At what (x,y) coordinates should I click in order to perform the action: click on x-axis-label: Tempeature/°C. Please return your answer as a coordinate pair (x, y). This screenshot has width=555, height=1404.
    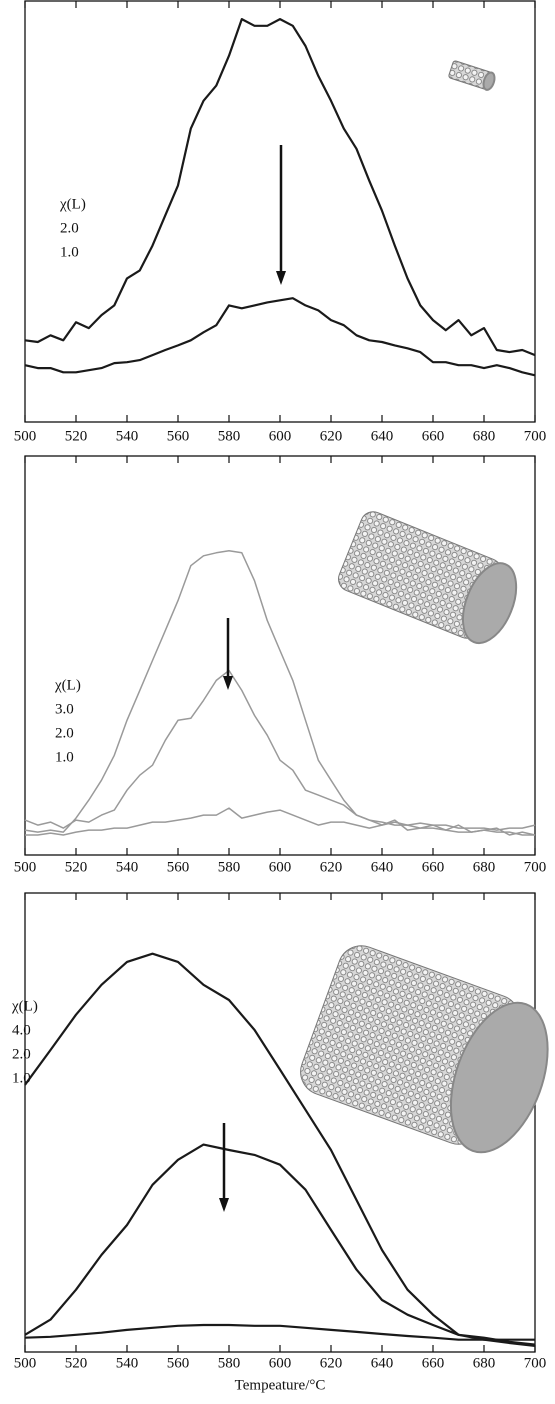
    Looking at the image, I should click on (280, 1385).